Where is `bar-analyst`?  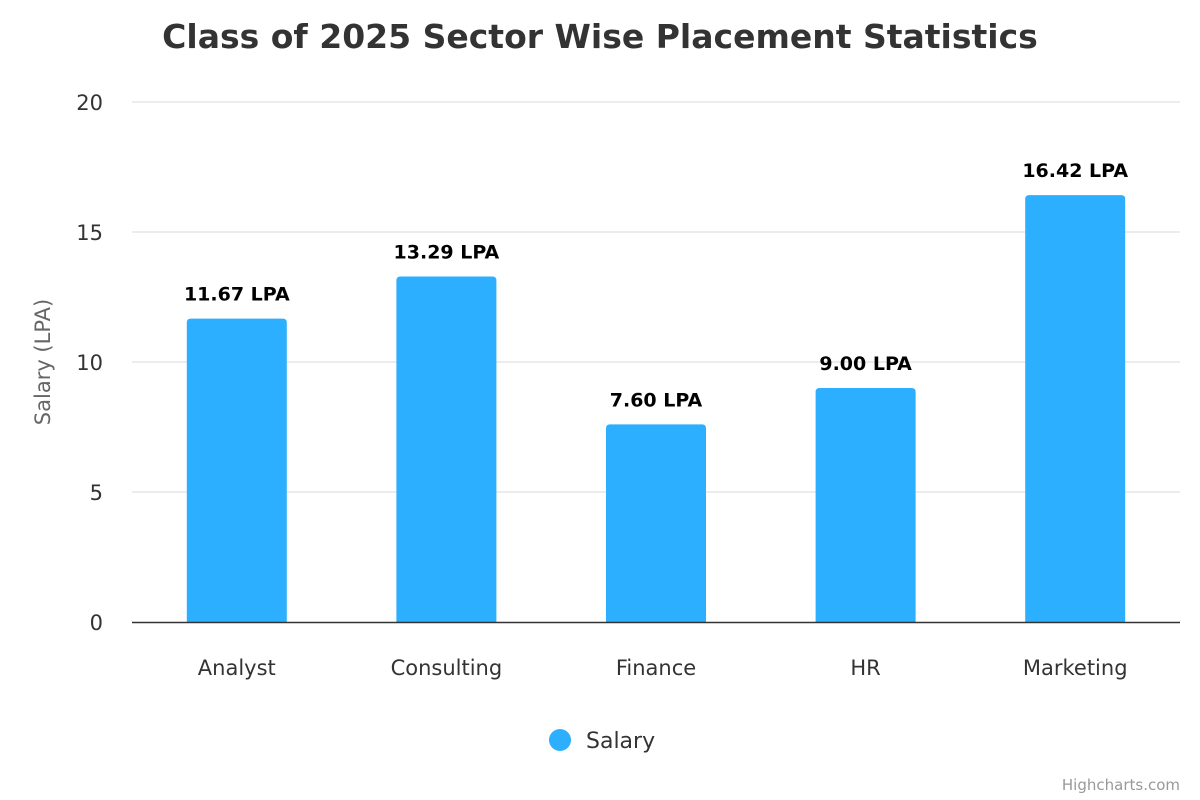
bar-analyst is located at coordinates (236, 470).